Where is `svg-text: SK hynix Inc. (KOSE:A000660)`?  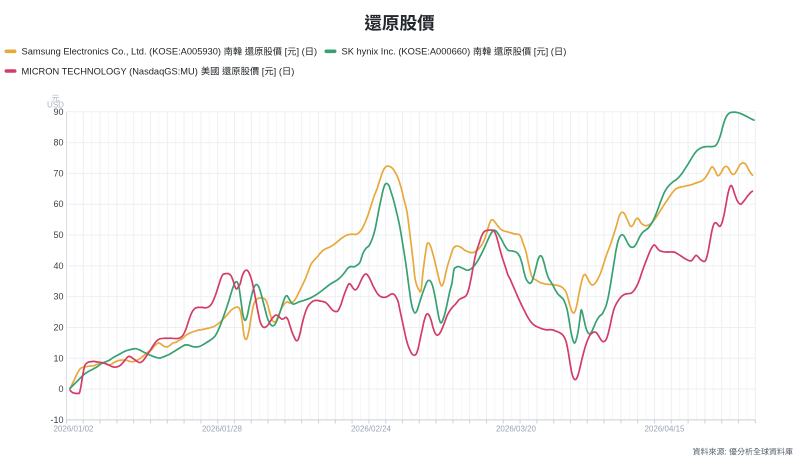
svg-text: SK hynix Inc. (KOSE:A000660) is located at coordinates (407, 52).